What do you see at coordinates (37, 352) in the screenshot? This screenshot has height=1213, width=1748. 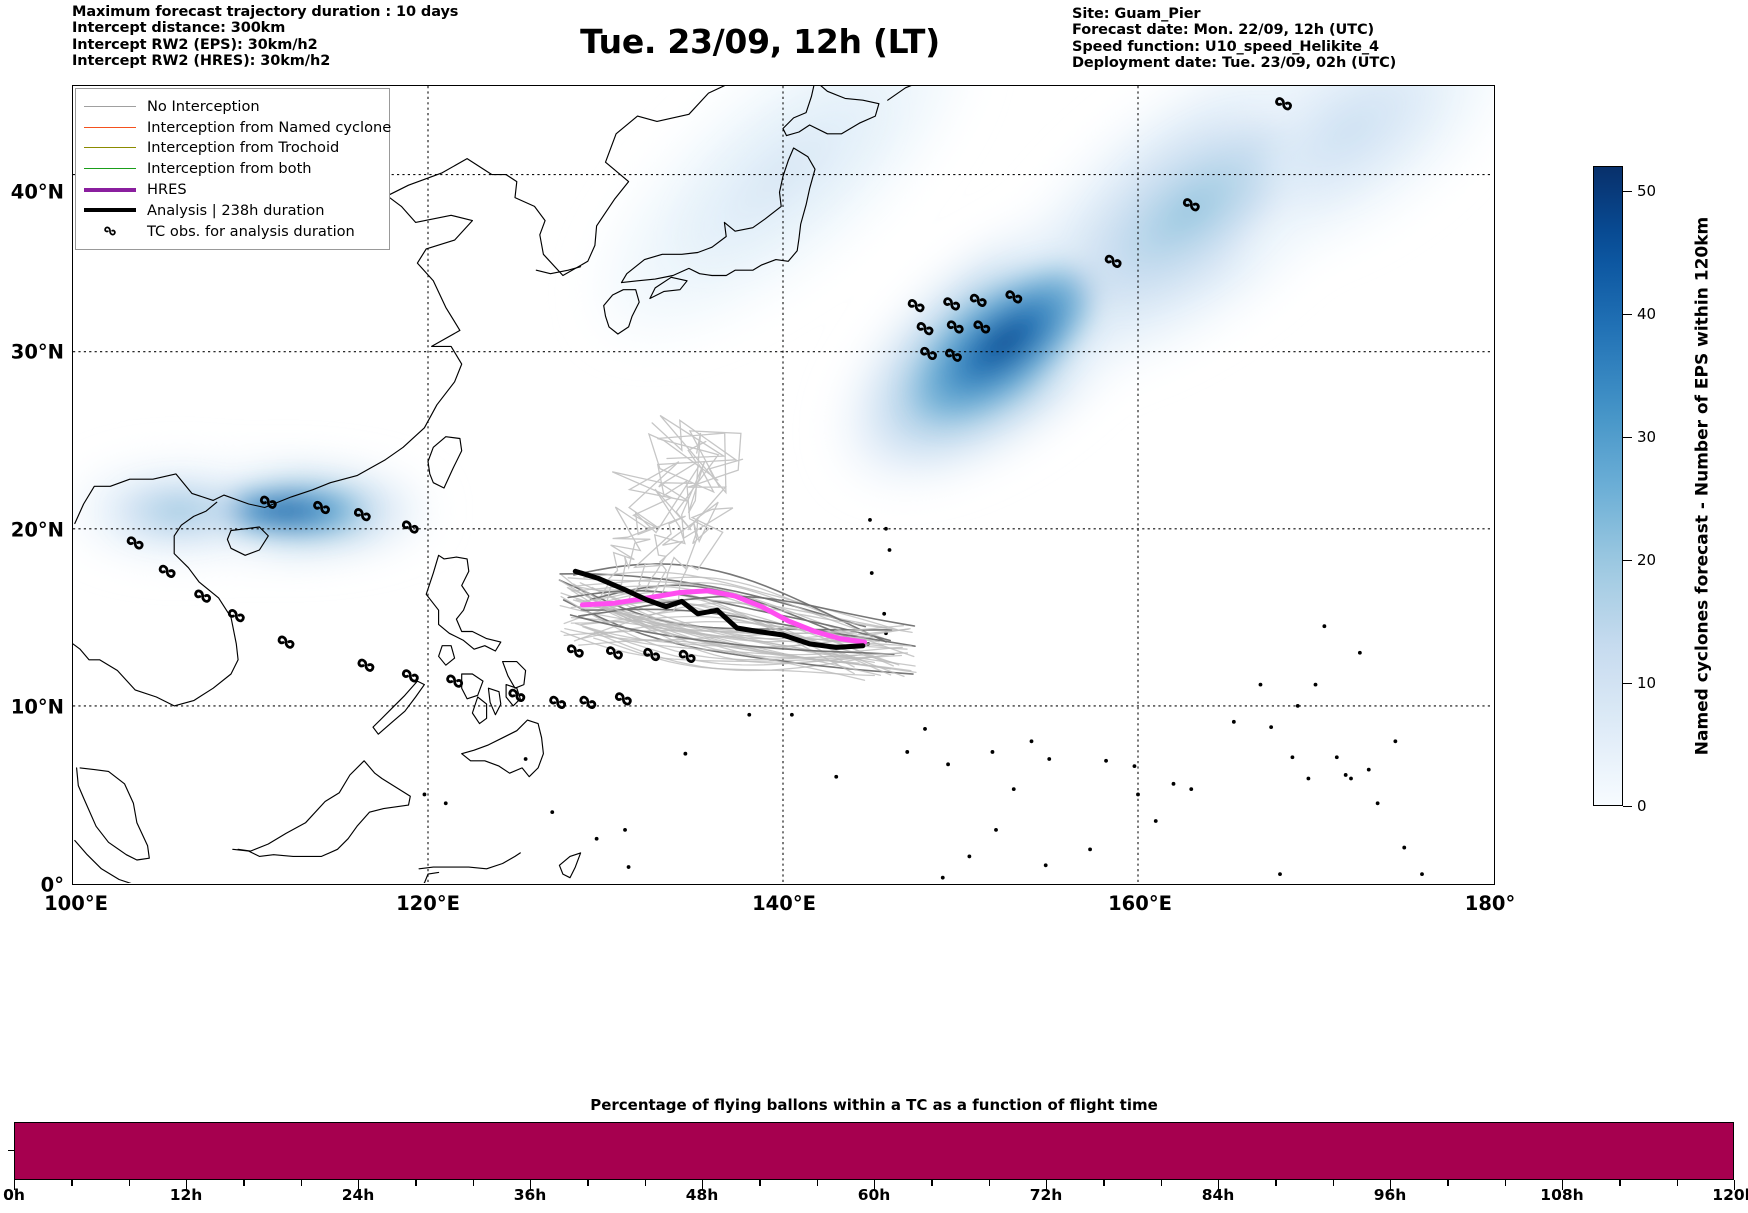 I see `yaxis-tick-30: 30°N` at bounding box center [37, 352].